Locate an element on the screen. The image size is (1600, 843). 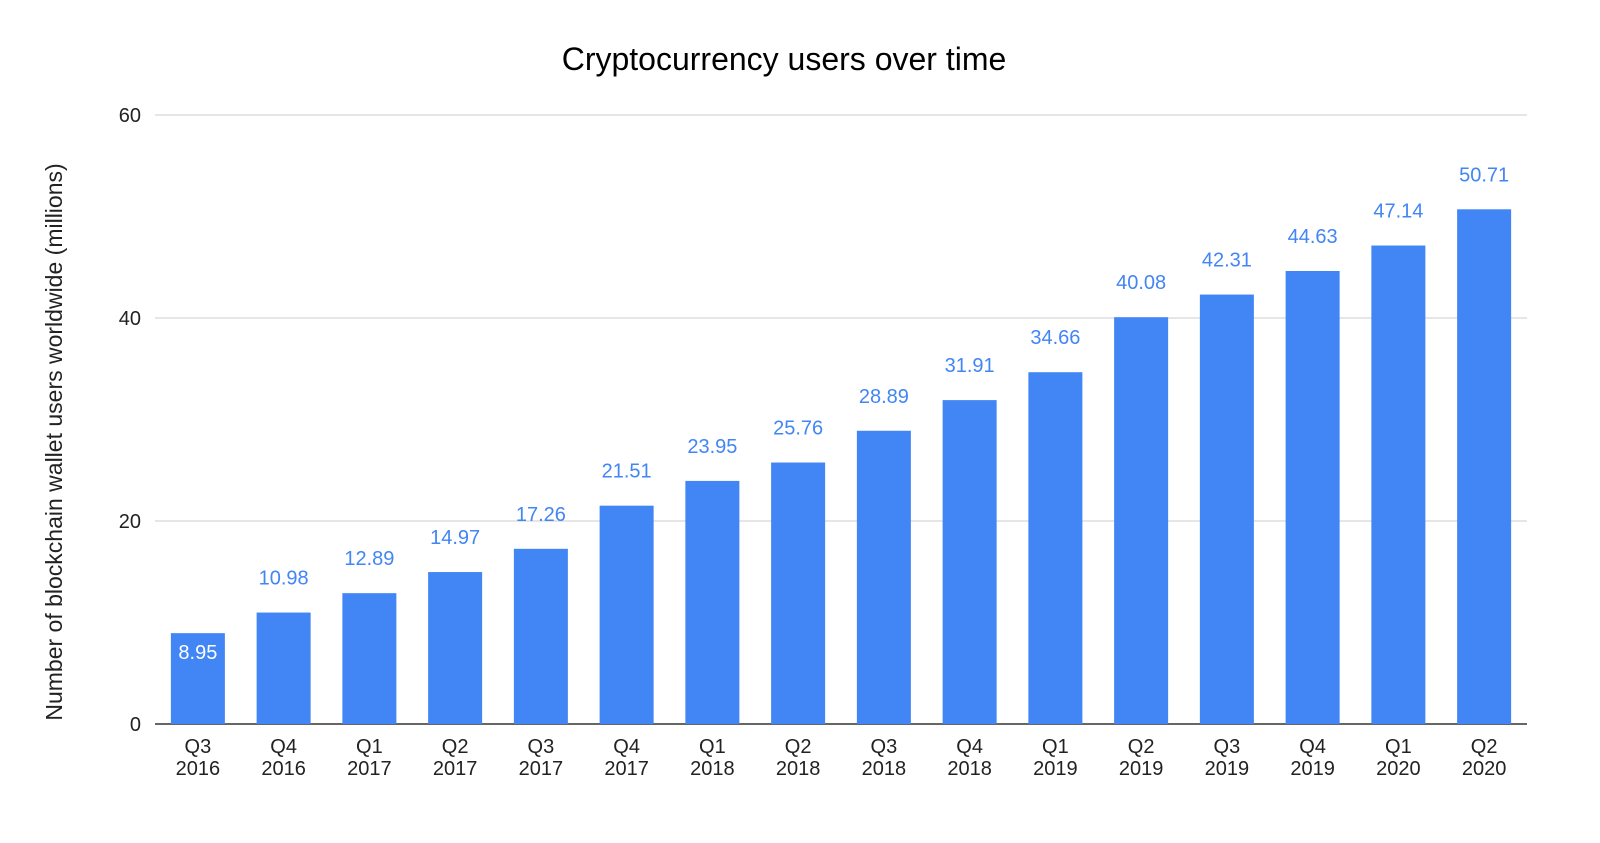
data-label: 42.31 is located at coordinates (1227, 261).